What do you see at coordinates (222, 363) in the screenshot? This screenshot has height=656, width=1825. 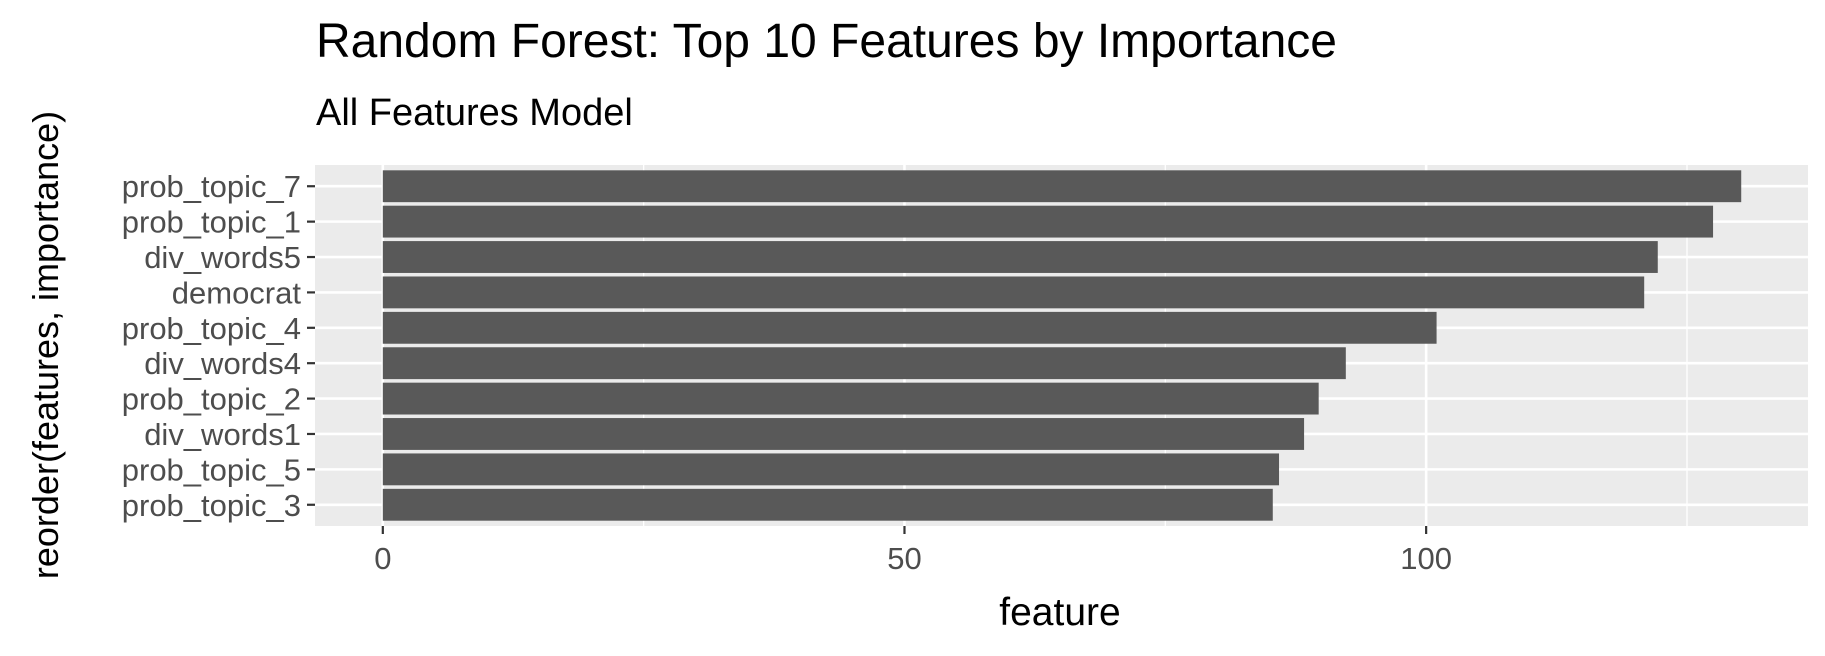 I see `y-tick-label: div_words4` at bounding box center [222, 363].